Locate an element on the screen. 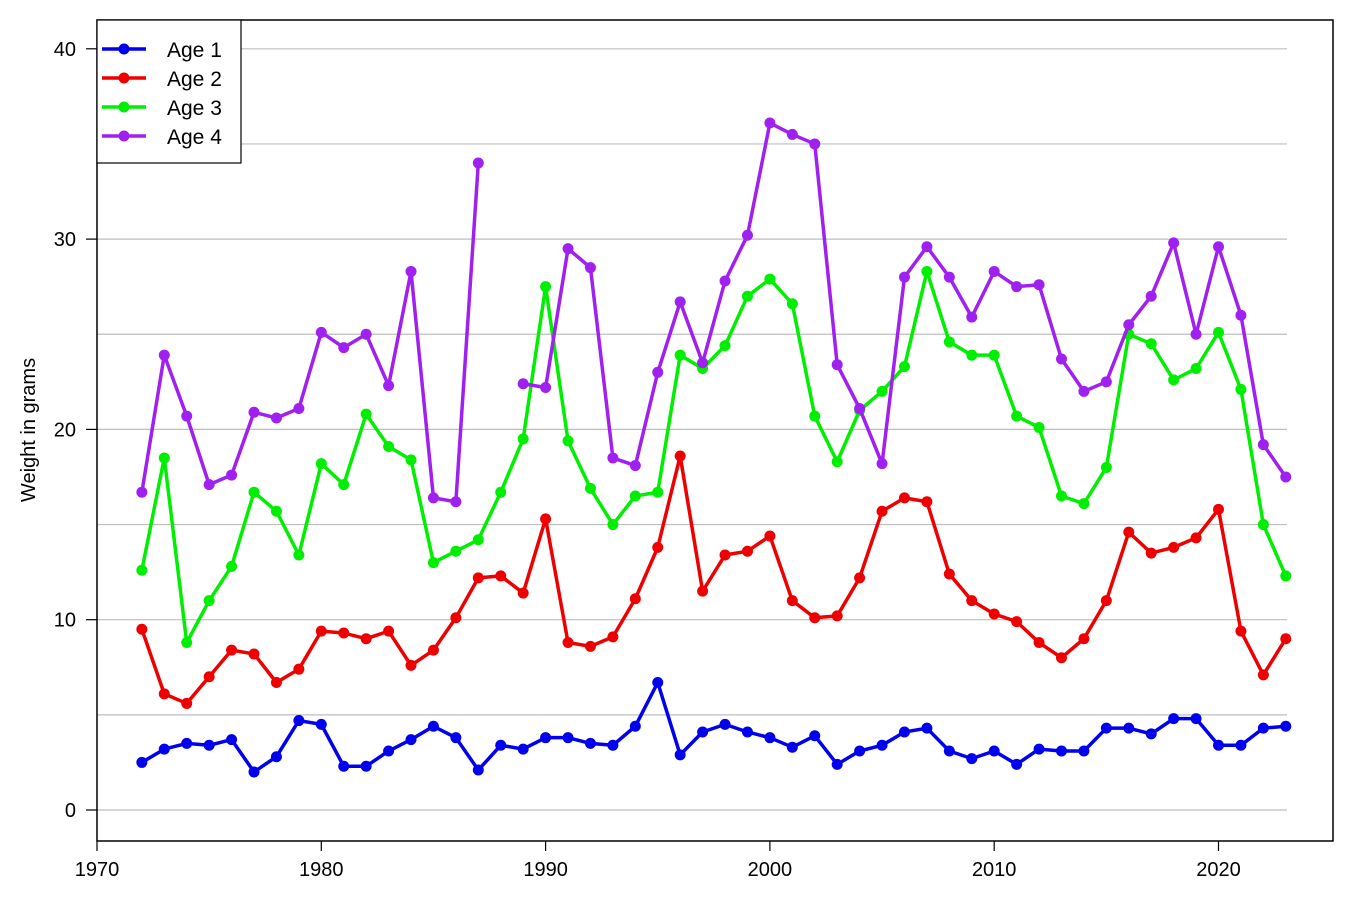  y-tick-label: 20 is located at coordinates (65, 430).